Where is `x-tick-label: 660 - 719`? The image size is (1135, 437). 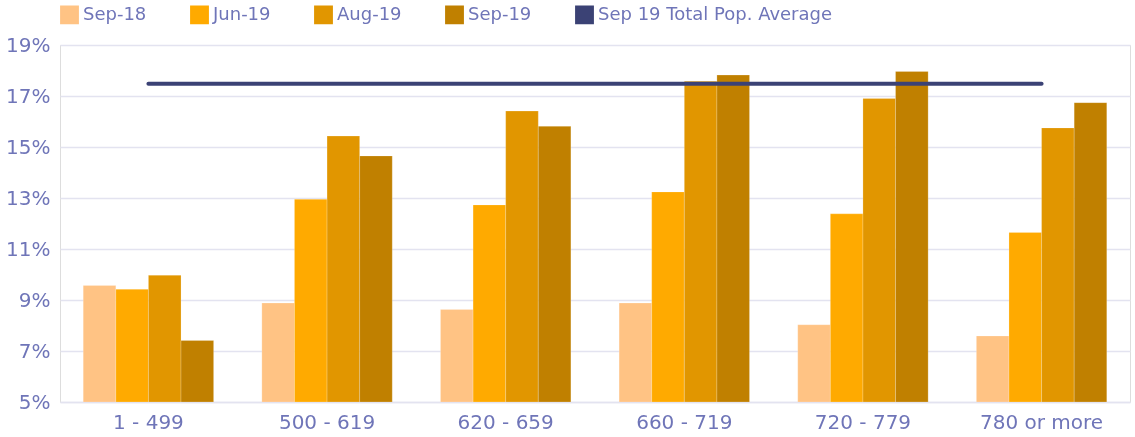
x-tick-label: 660 - 719 is located at coordinates (684, 421).